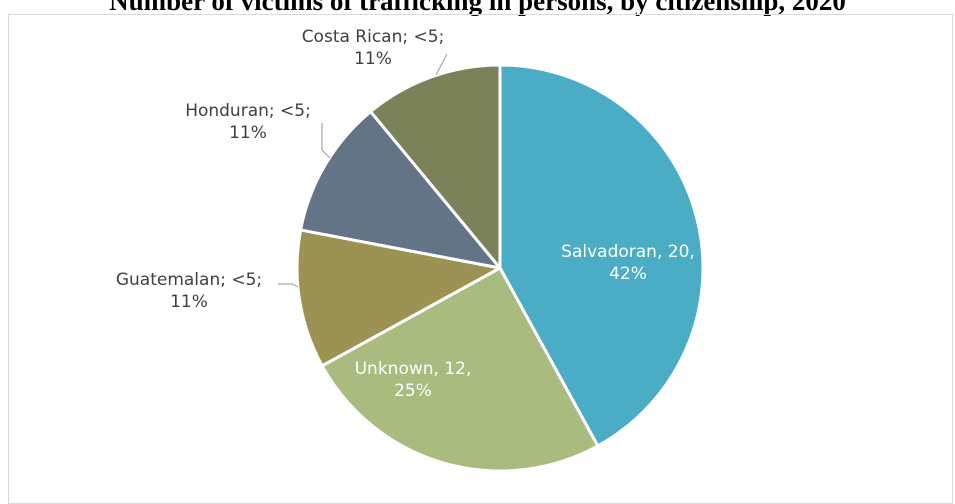 The height and width of the screenshot is (504, 955). I want to click on data-label-honduran: Honduran; <5; 11%, so click(248, 122).